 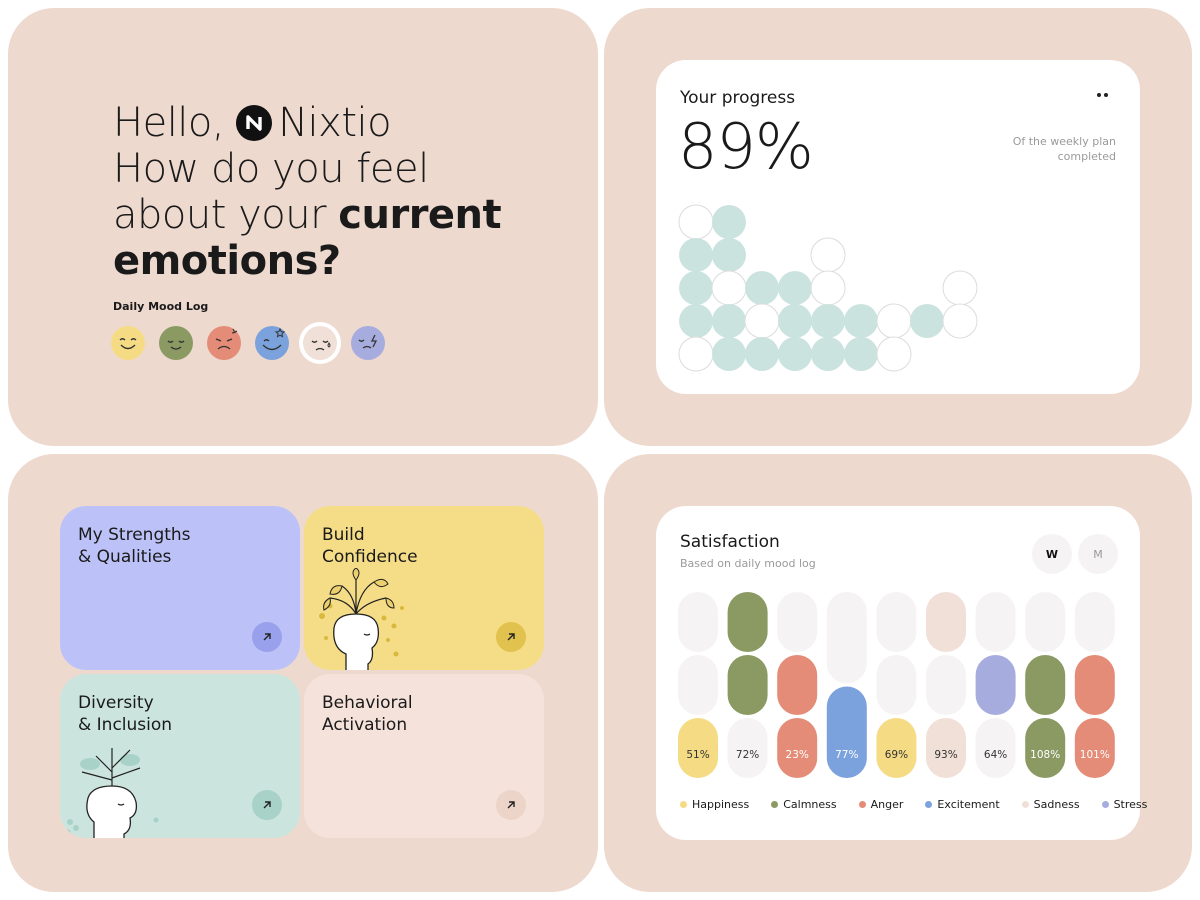 I want to click on toggle-week-button: W, so click(x=1052, y=554).